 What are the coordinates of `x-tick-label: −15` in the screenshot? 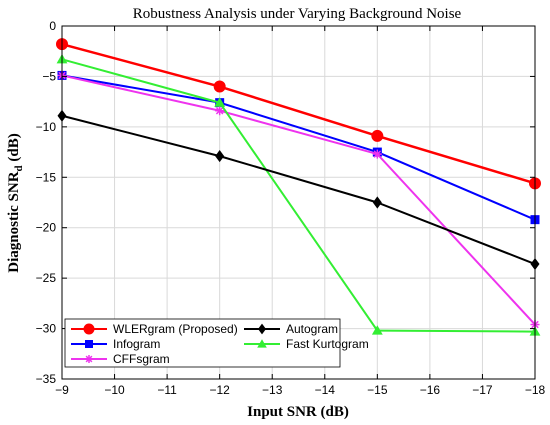 It's located at (377, 390).